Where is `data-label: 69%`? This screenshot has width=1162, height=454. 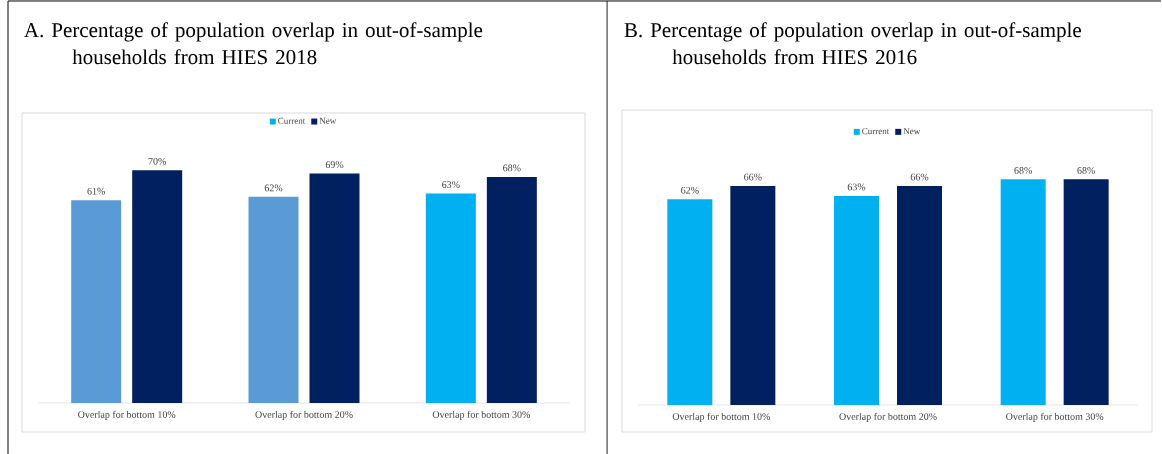
data-label: 69% is located at coordinates (334, 165).